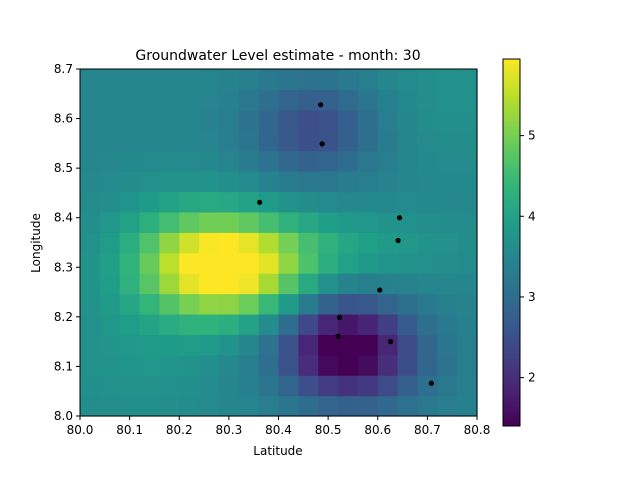 The height and width of the screenshot is (484, 640). What do you see at coordinates (63, 119) in the screenshot?
I see `y-tick-label: 8.6` at bounding box center [63, 119].